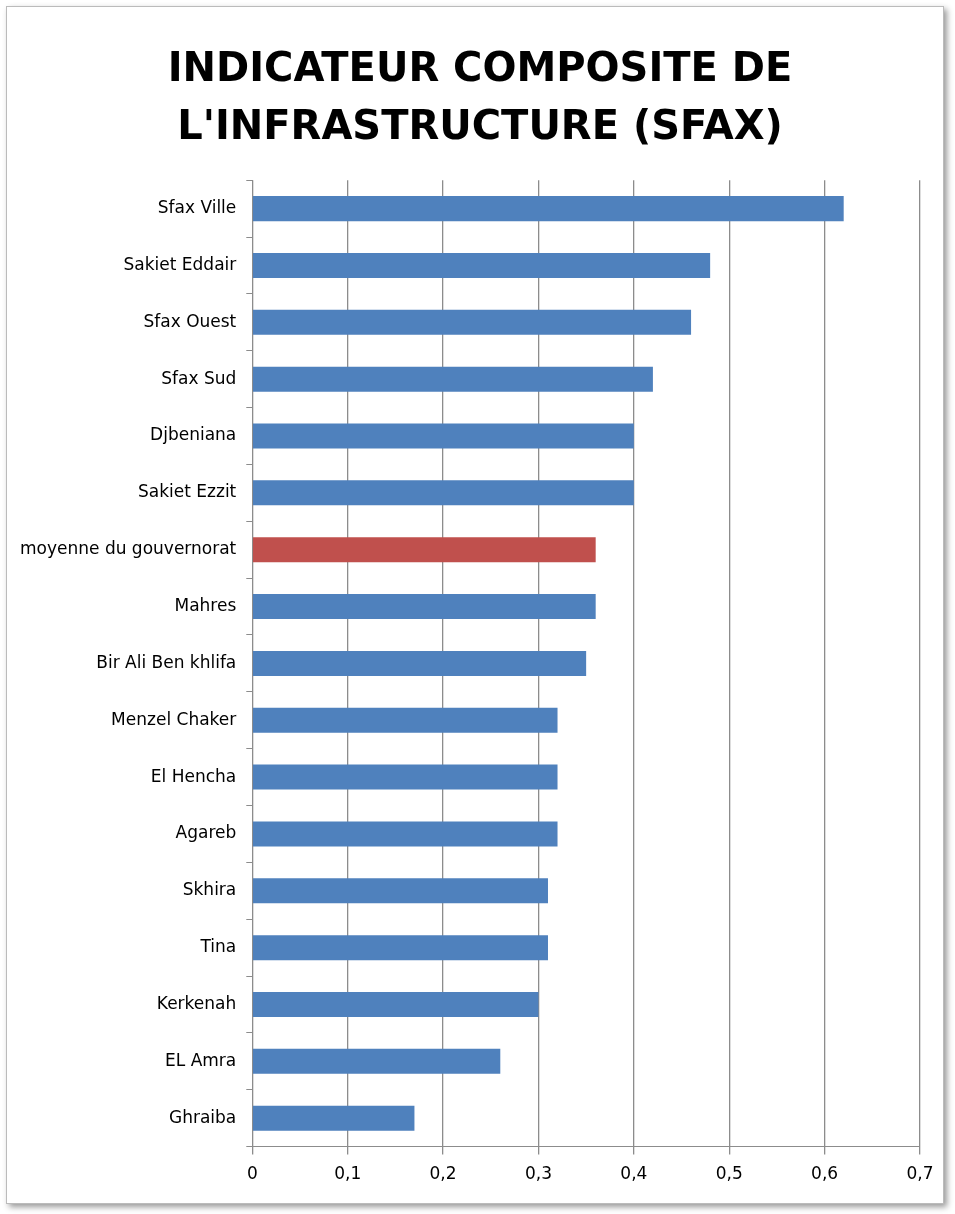 The height and width of the screenshot is (1214, 955). I want to click on y-tick-label: Menzel Chaker, so click(174, 718).